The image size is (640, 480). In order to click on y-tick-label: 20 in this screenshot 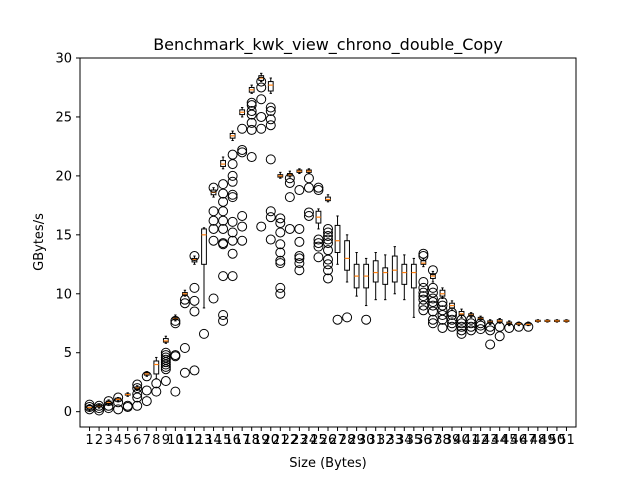, I will do `click(63, 176)`.